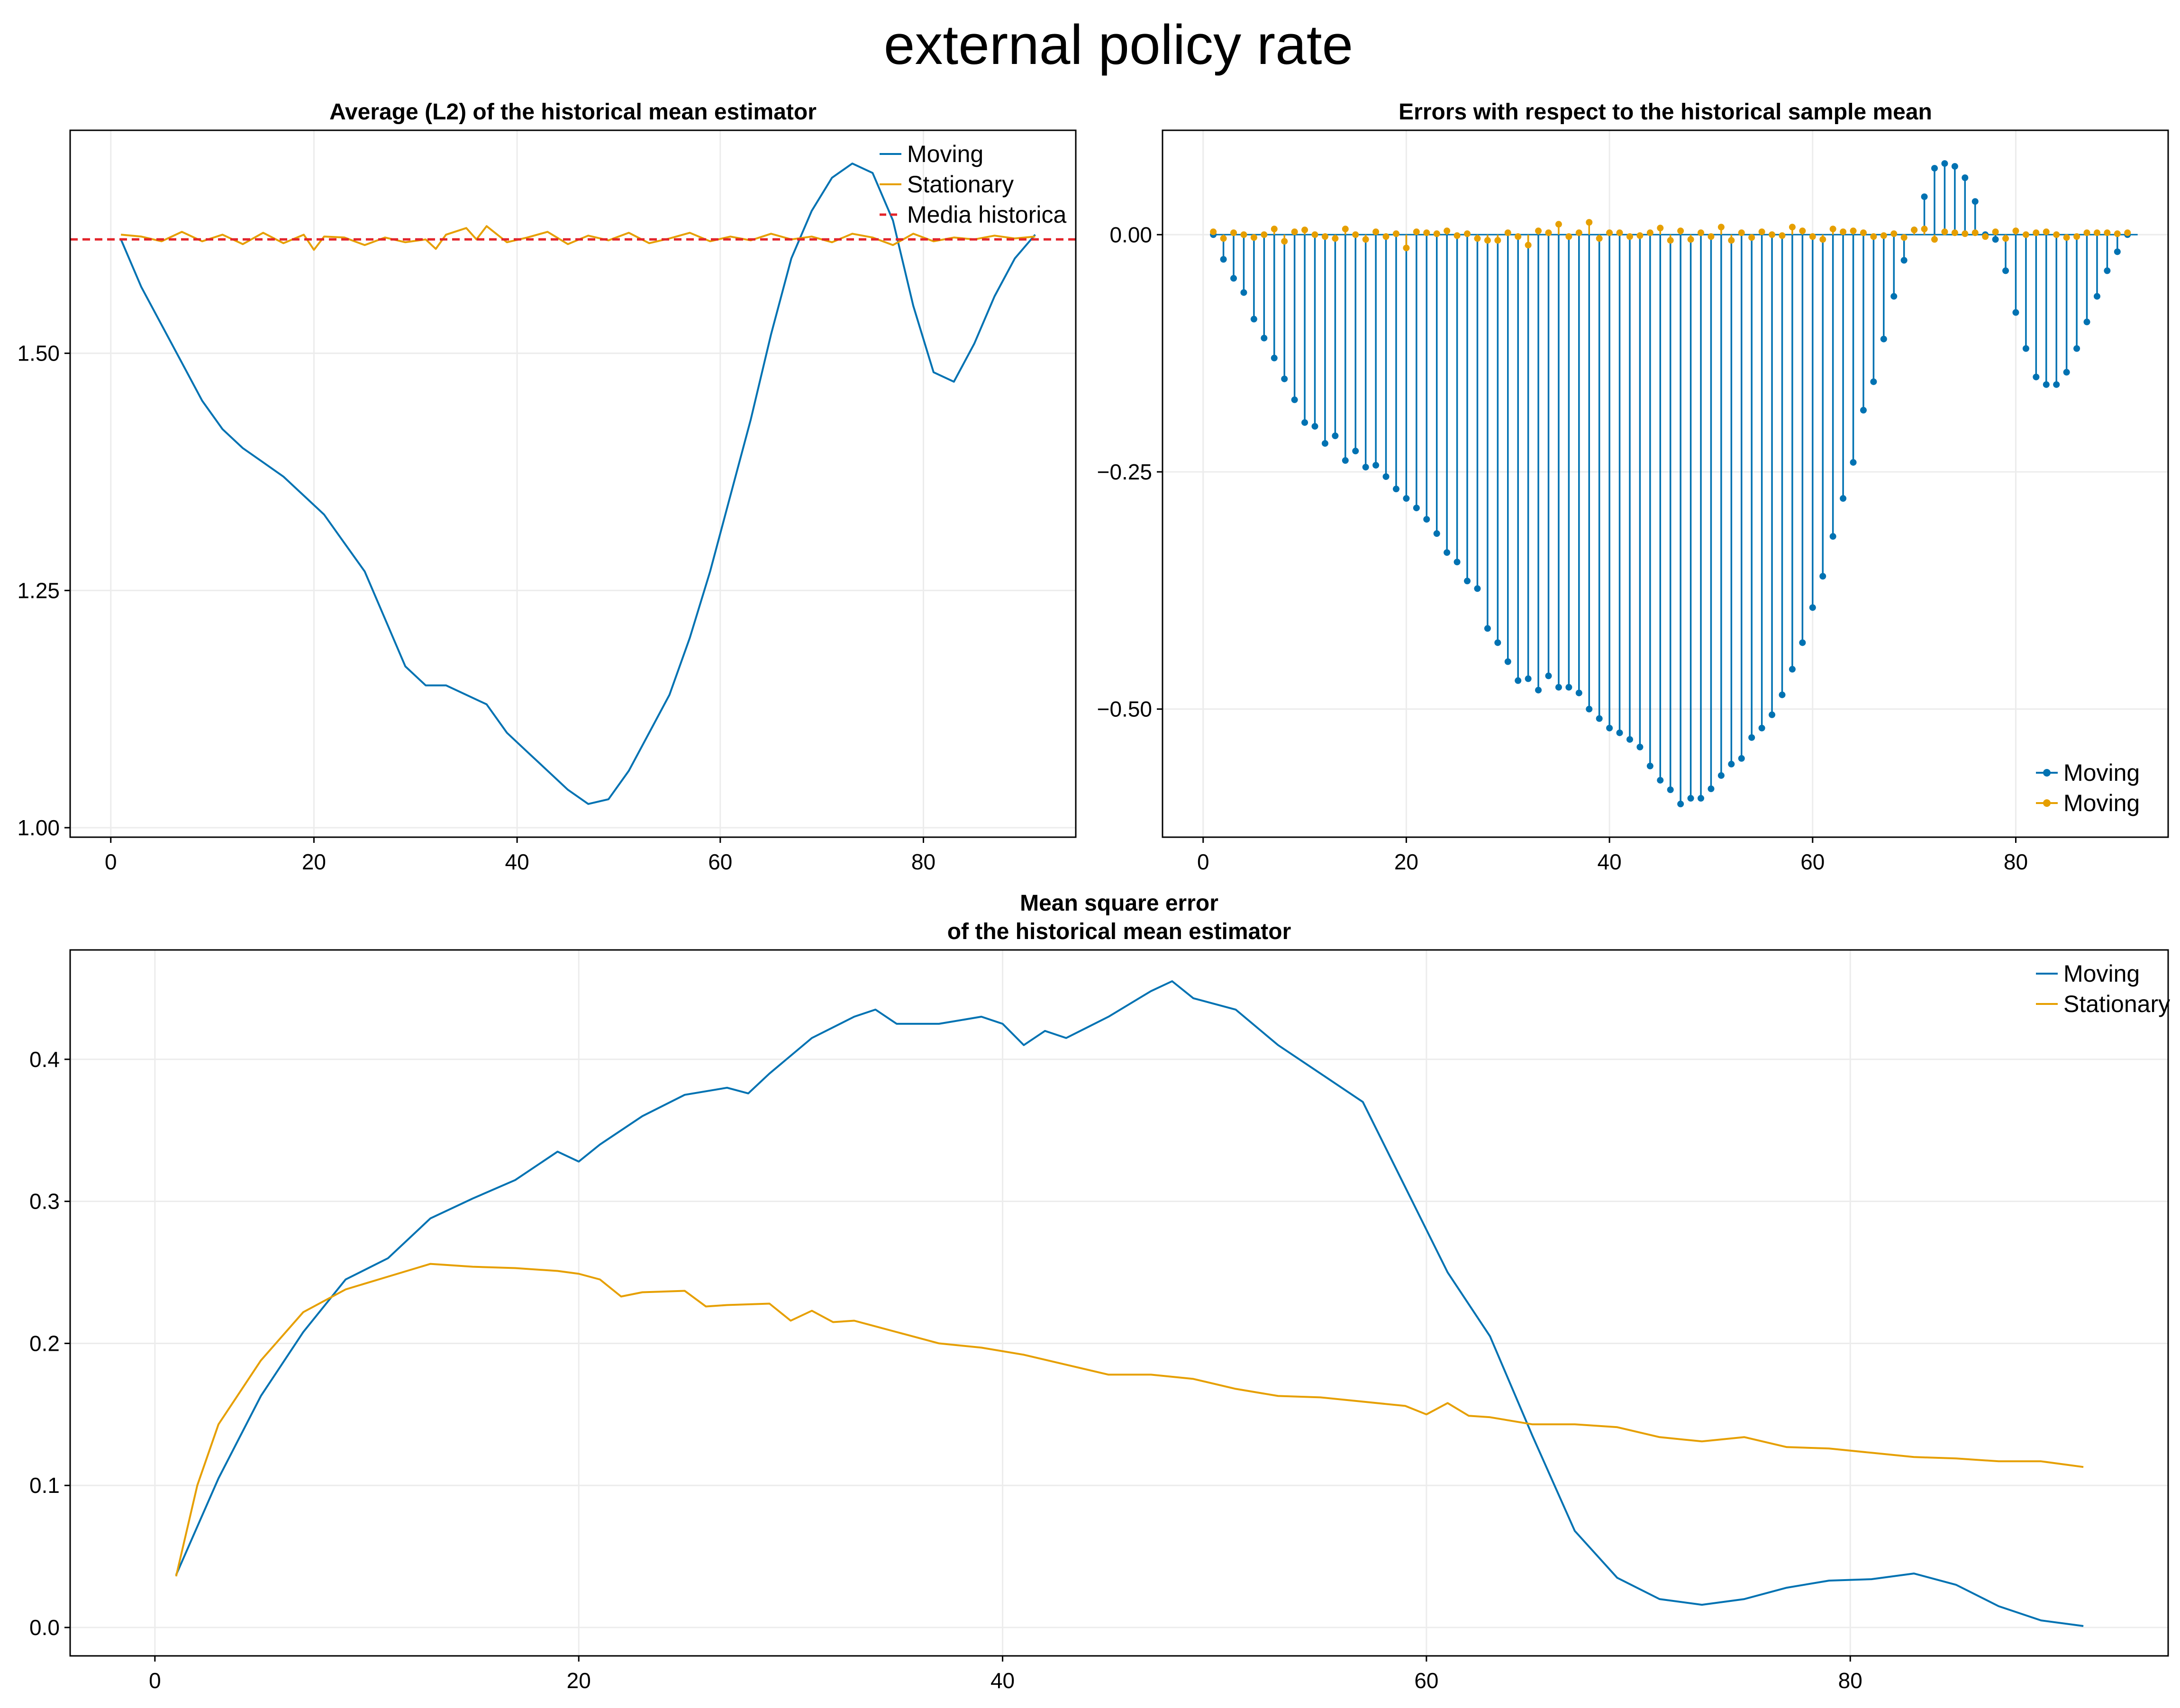 This screenshot has height=1708, width=2180. Describe the element at coordinates (517, 861) in the screenshot. I see `x-tick-label: 40` at that location.